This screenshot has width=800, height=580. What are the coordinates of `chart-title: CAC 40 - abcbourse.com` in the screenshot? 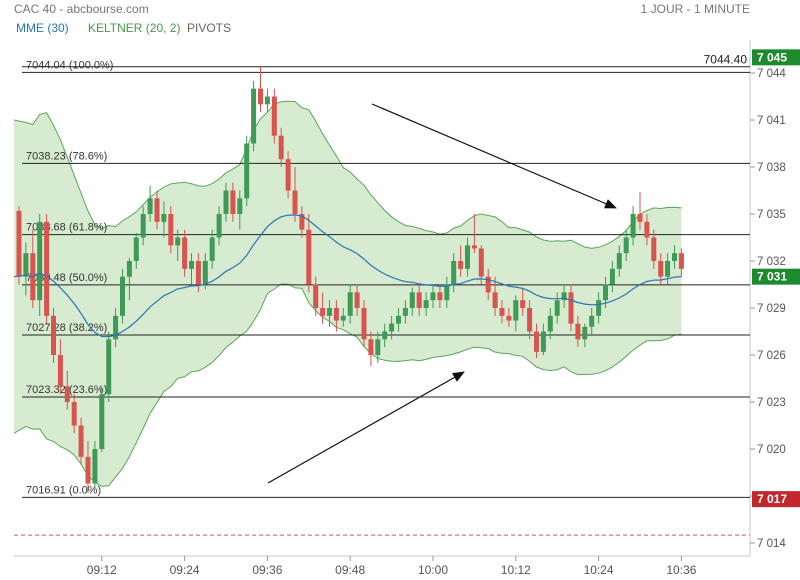 It's located at (81, 9).